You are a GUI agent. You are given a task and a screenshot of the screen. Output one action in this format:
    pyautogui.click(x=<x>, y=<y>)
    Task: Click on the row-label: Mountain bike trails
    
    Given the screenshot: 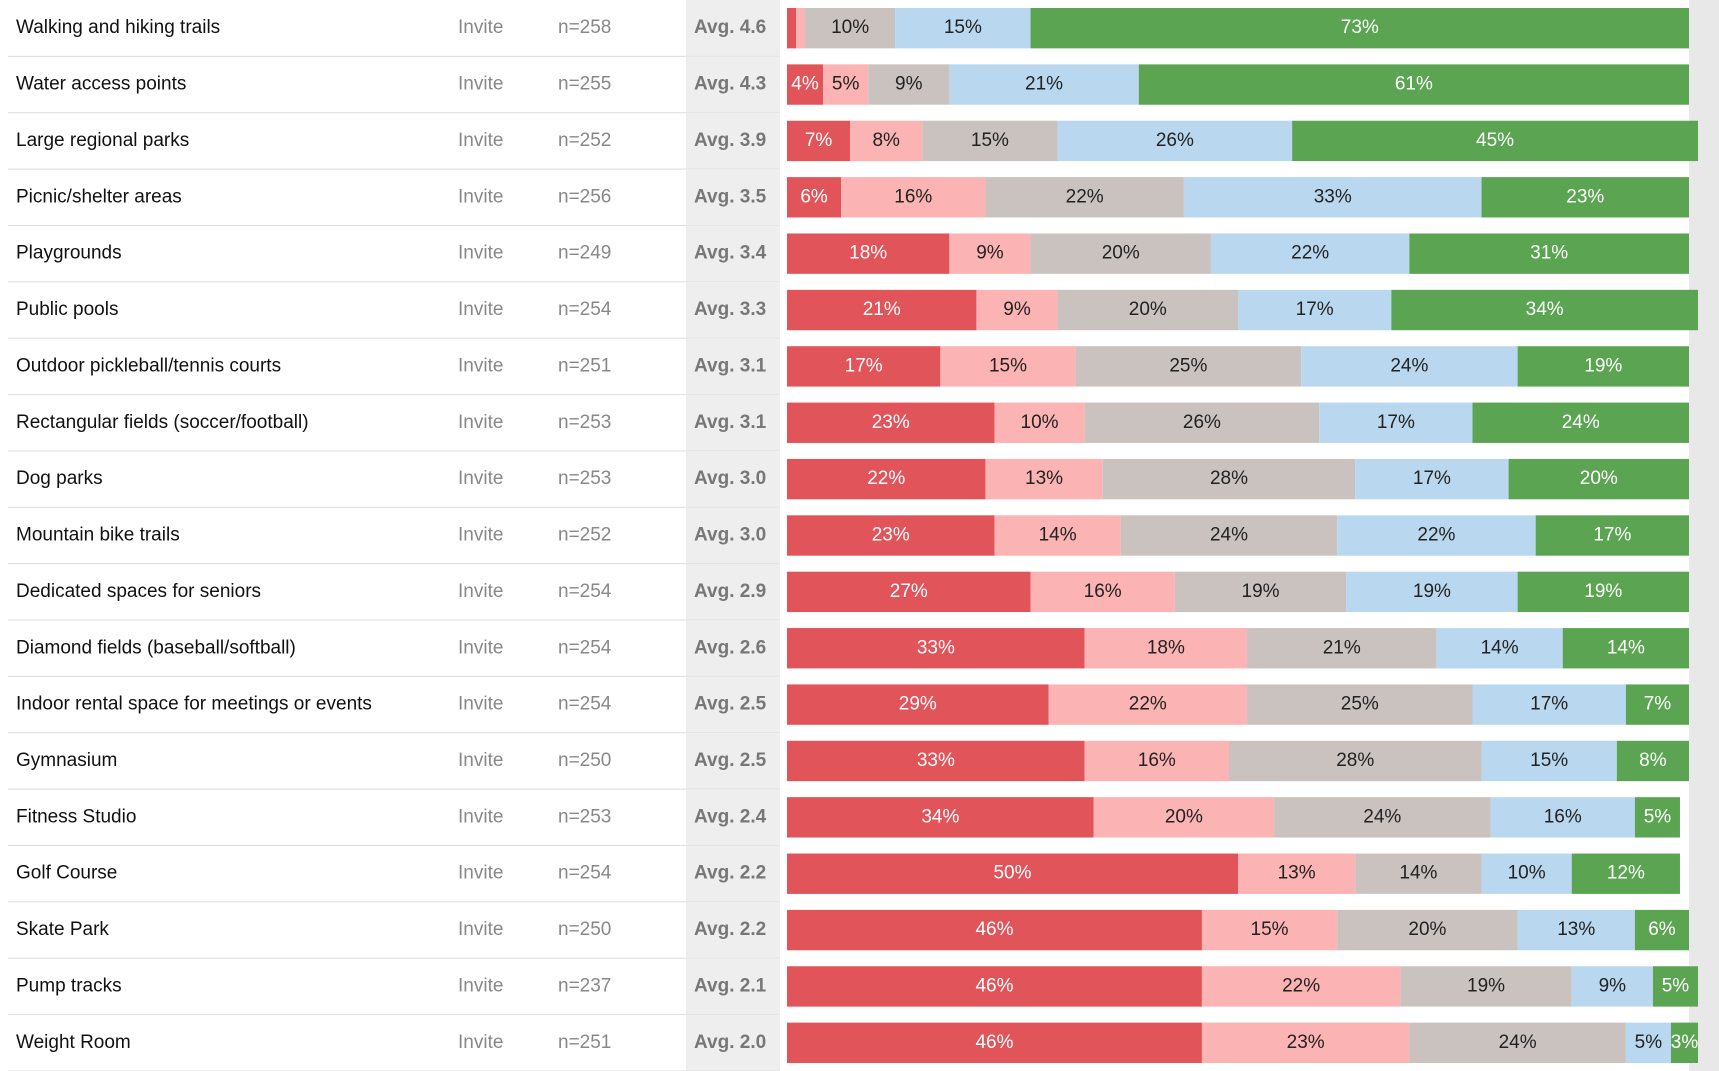 What is the action you would take?
    pyautogui.click(x=98, y=535)
    